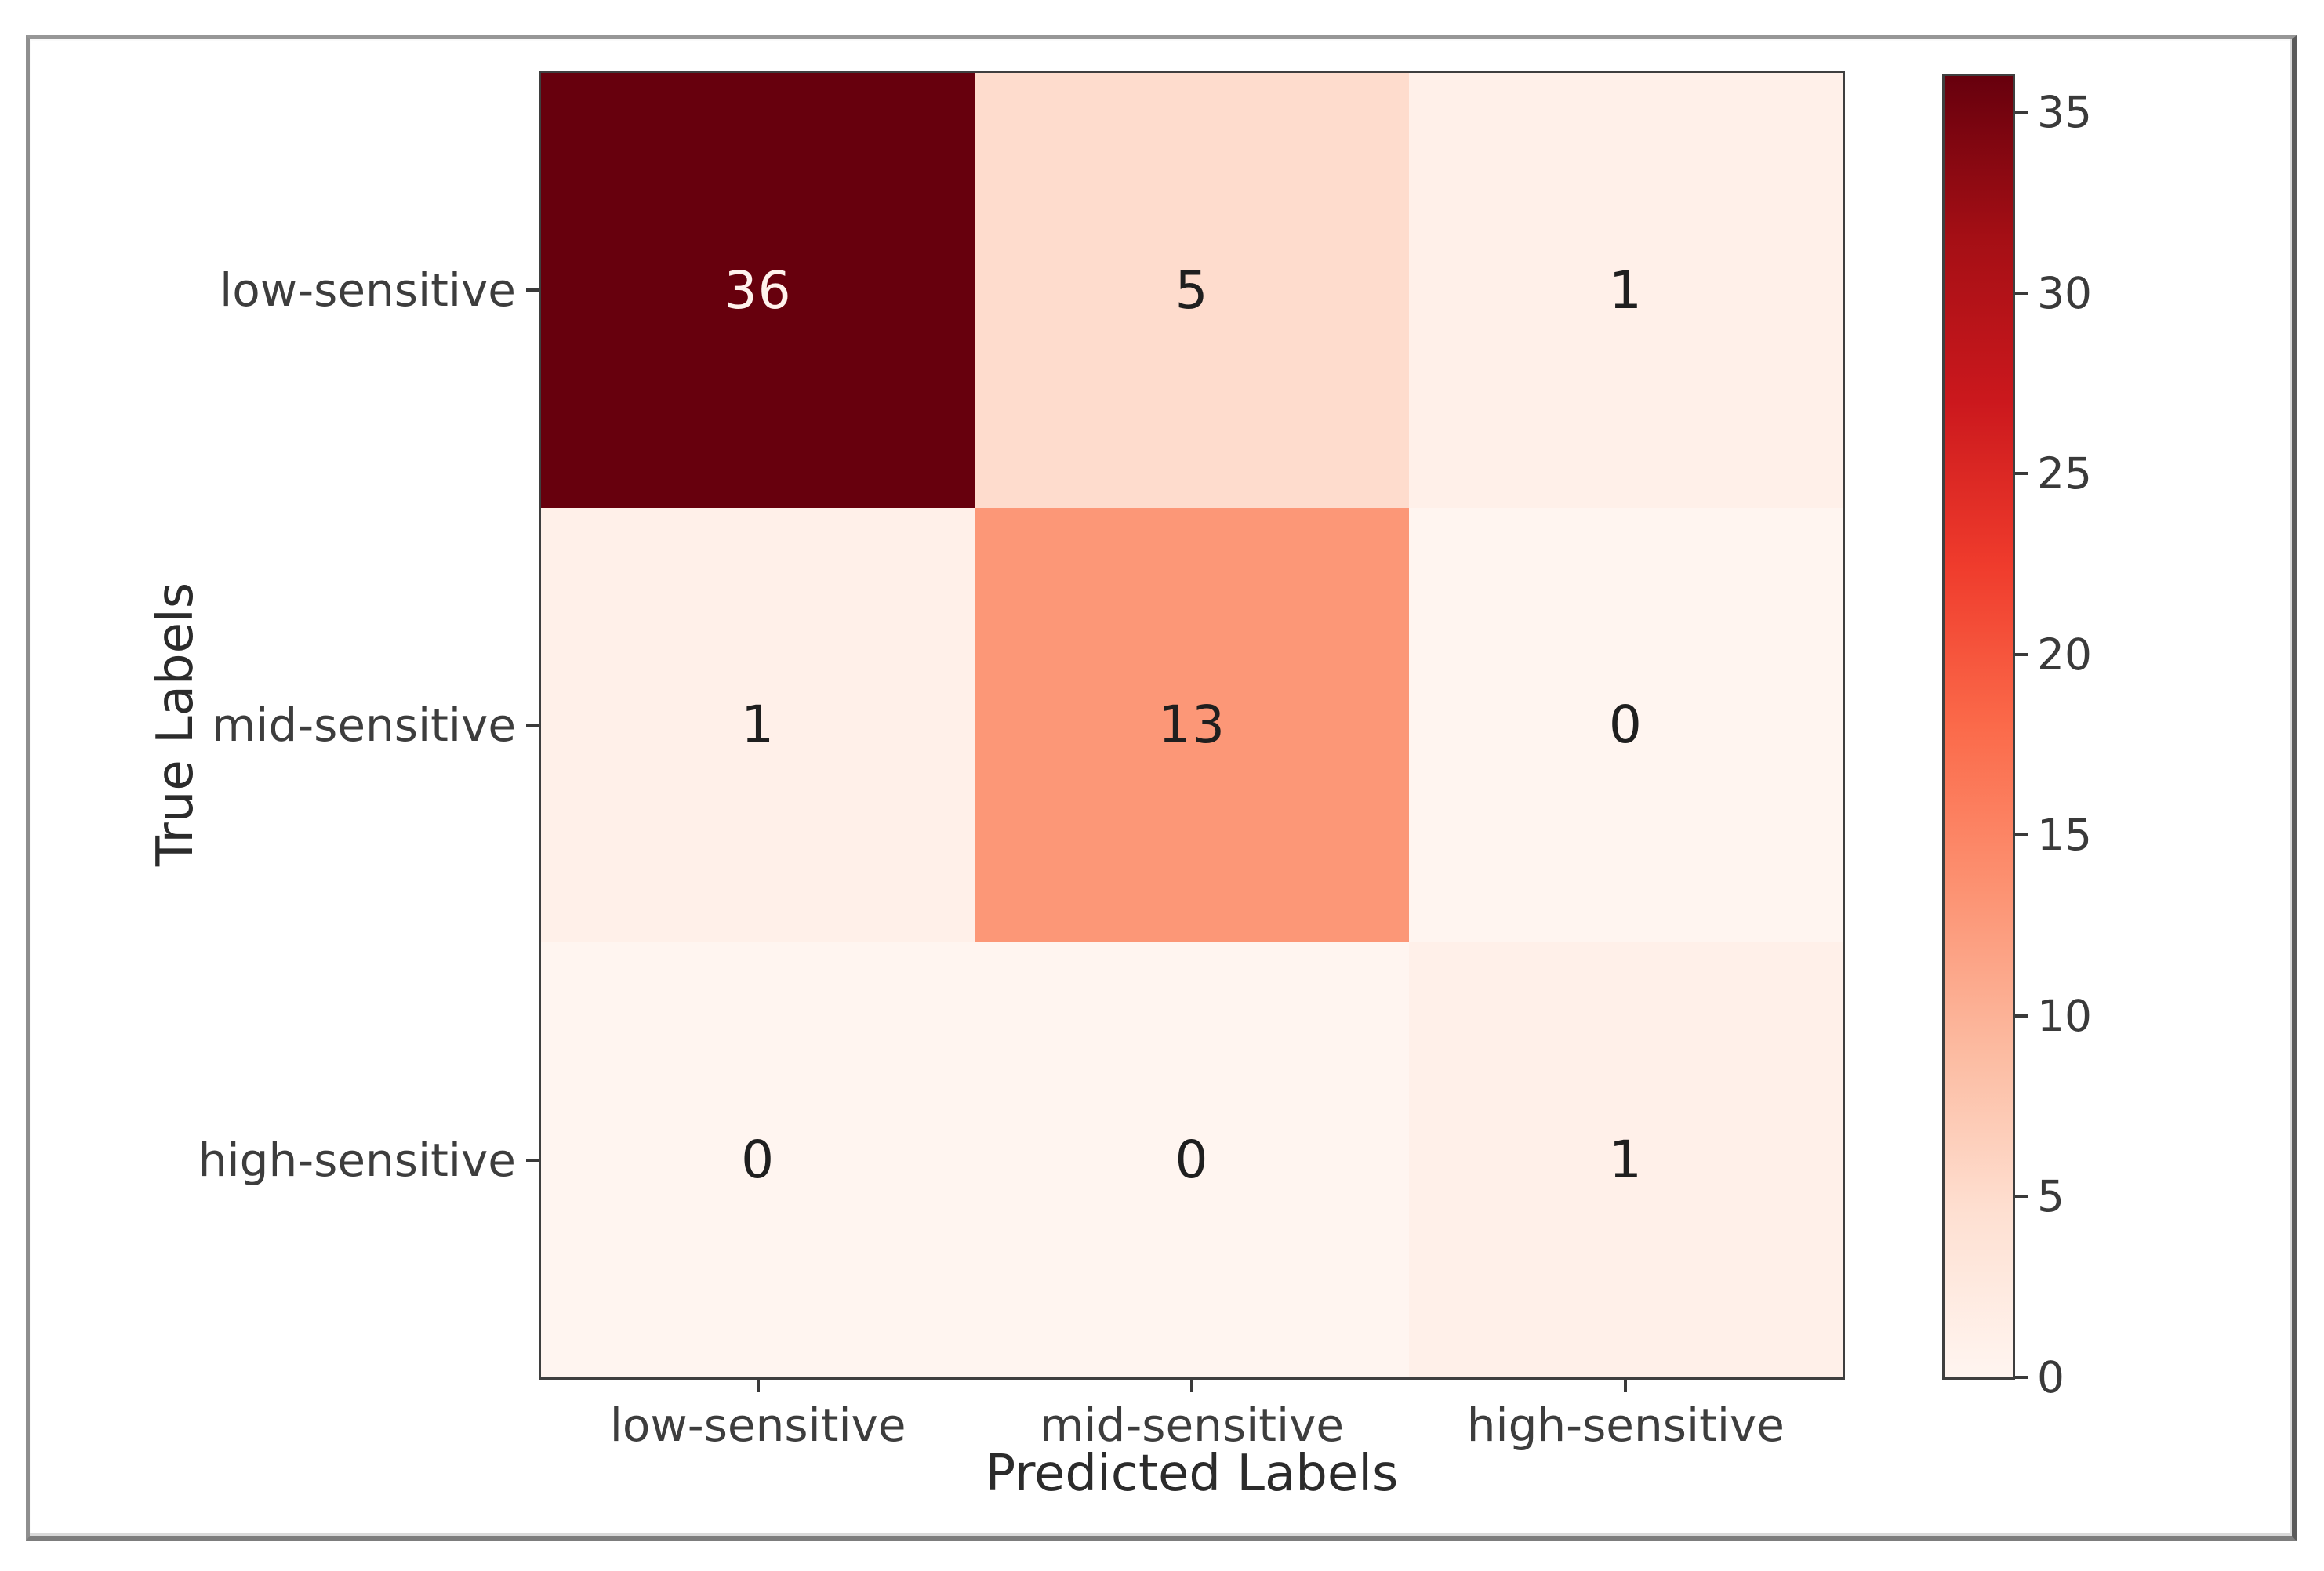 Image resolution: width=2324 pixels, height=1571 pixels. Describe the element at coordinates (2064, 1015) in the screenshot. I see `colorbar-tick-label-10: 10` at that location.